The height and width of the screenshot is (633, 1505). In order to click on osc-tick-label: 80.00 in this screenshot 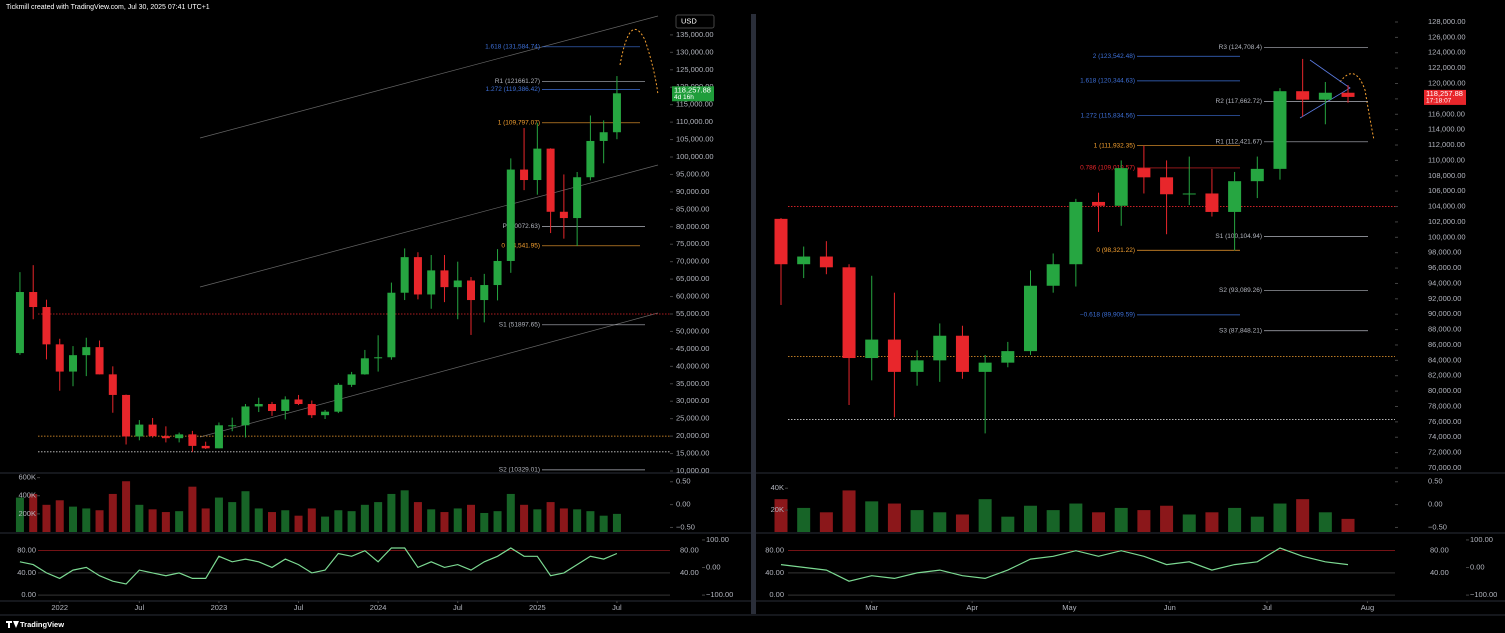, I will do `click(26, 550)`.